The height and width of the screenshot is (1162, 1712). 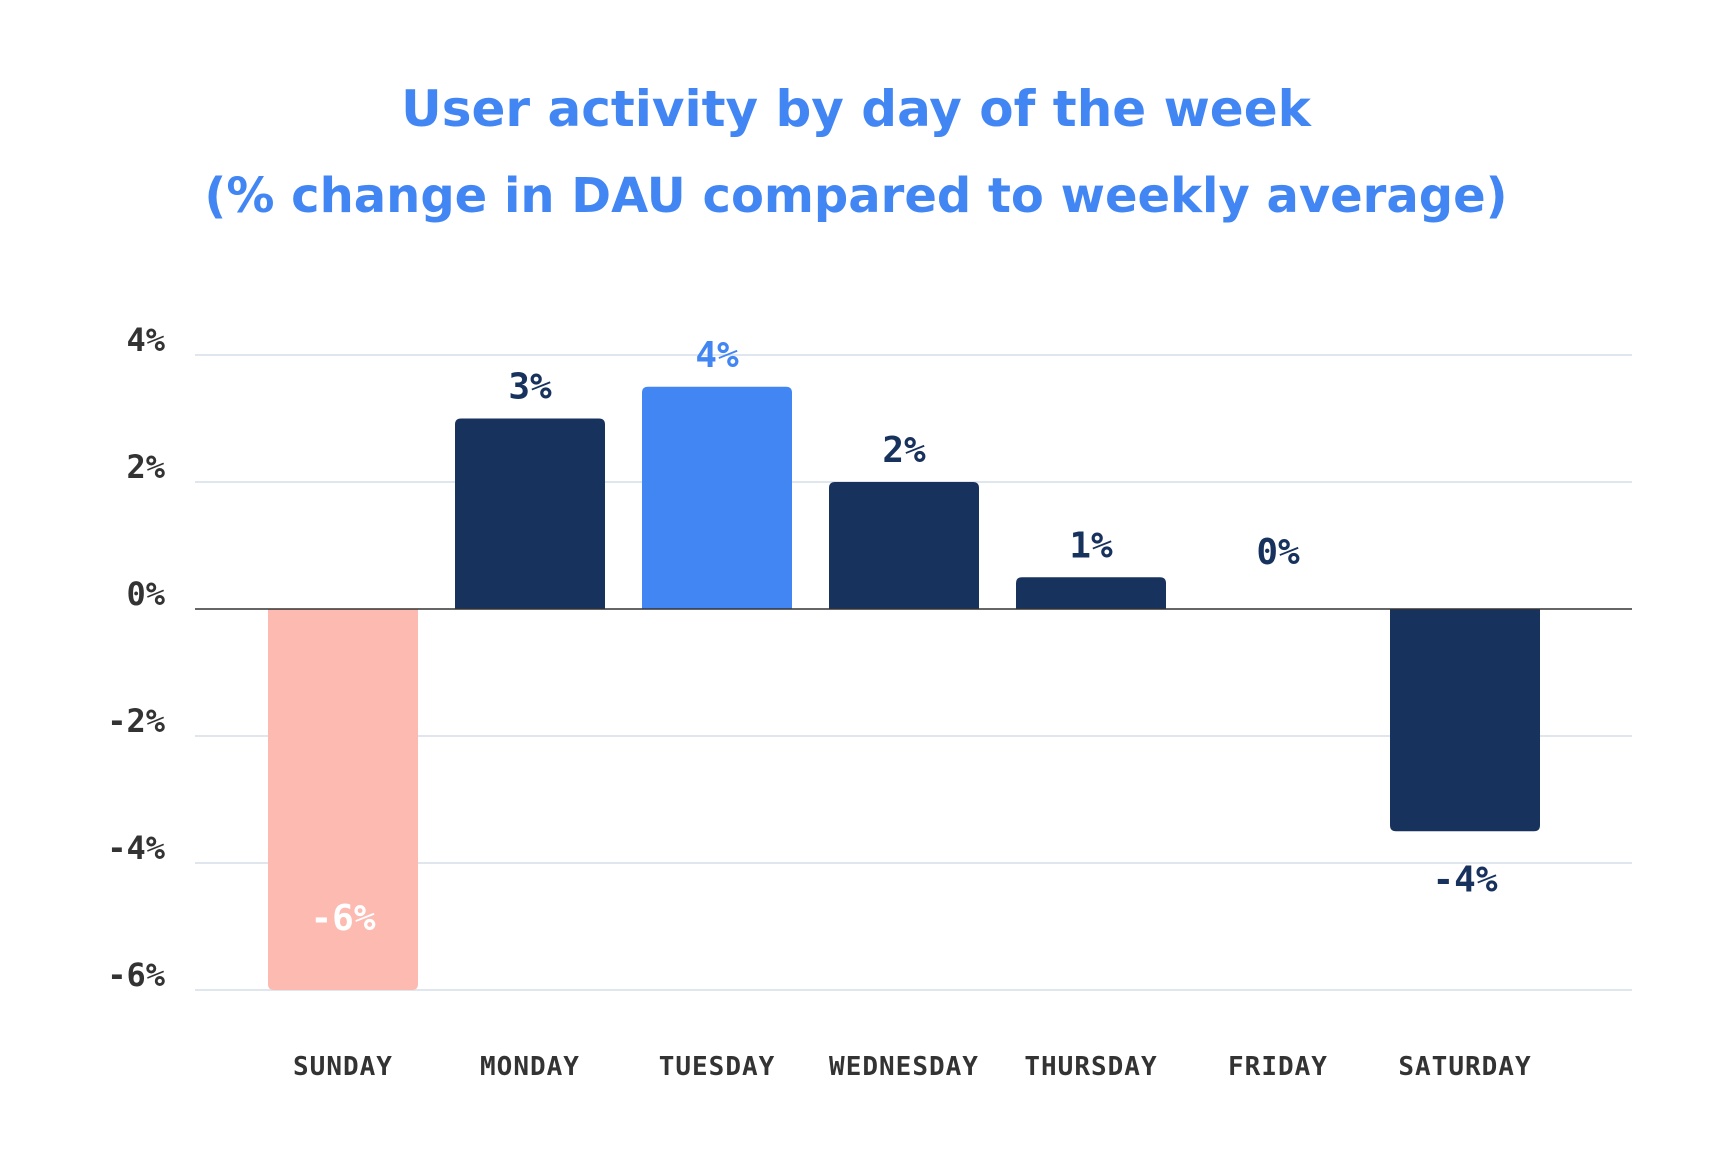 I want to click on x-tick-label: MONDAY, so click(x=530, y=1067).